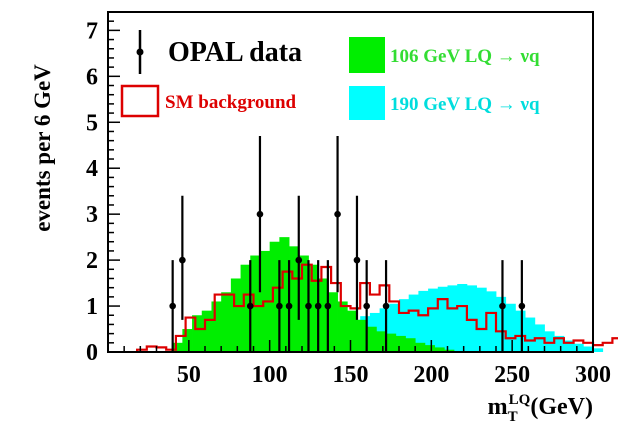 This screenshot has height=429, width=618. I want to click on legend-lq190-swatch, so click(367, 103).